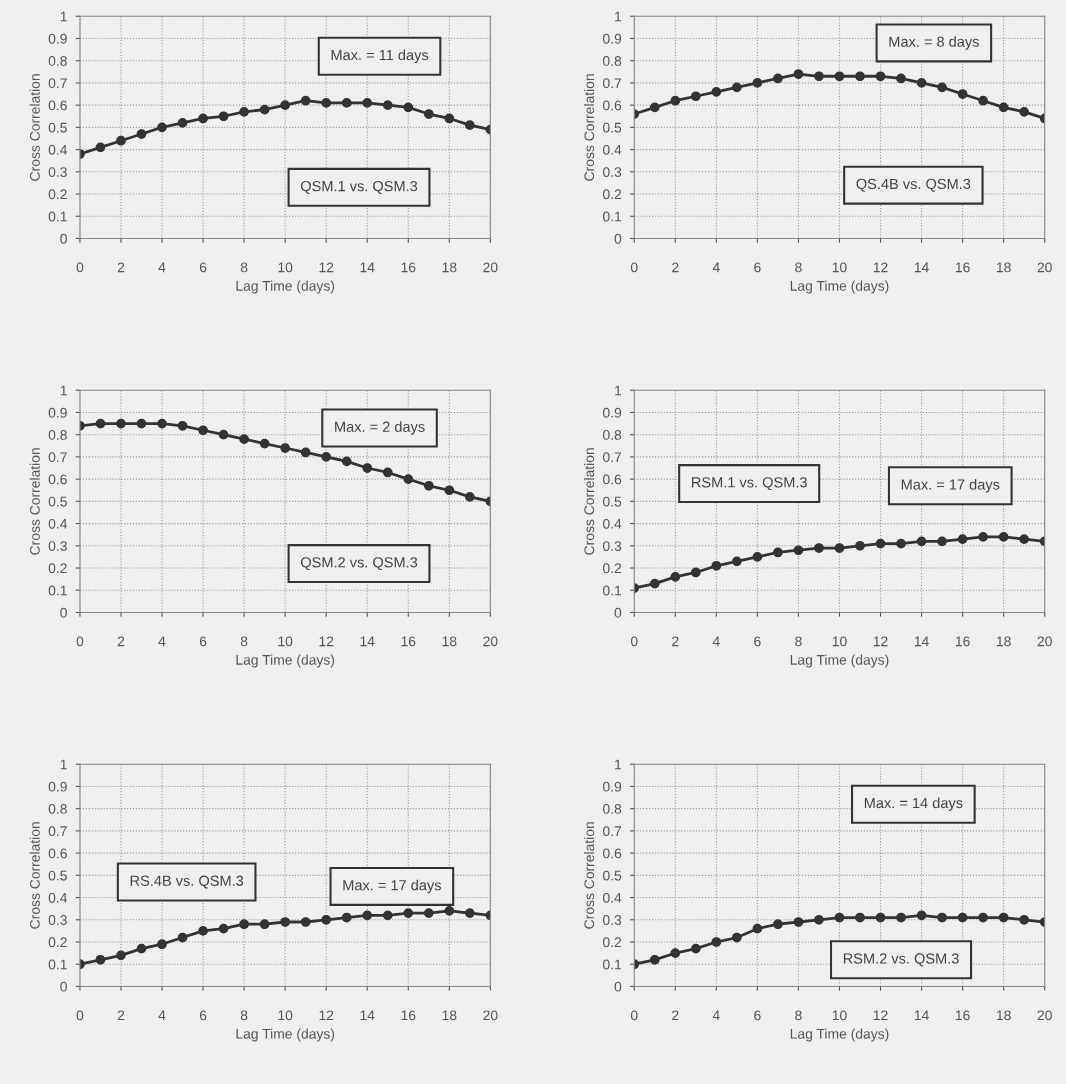  Describe the element at coordinates (34, 875) in the screenshot. I see `y-axis-title: Cross Correlation` at that location.